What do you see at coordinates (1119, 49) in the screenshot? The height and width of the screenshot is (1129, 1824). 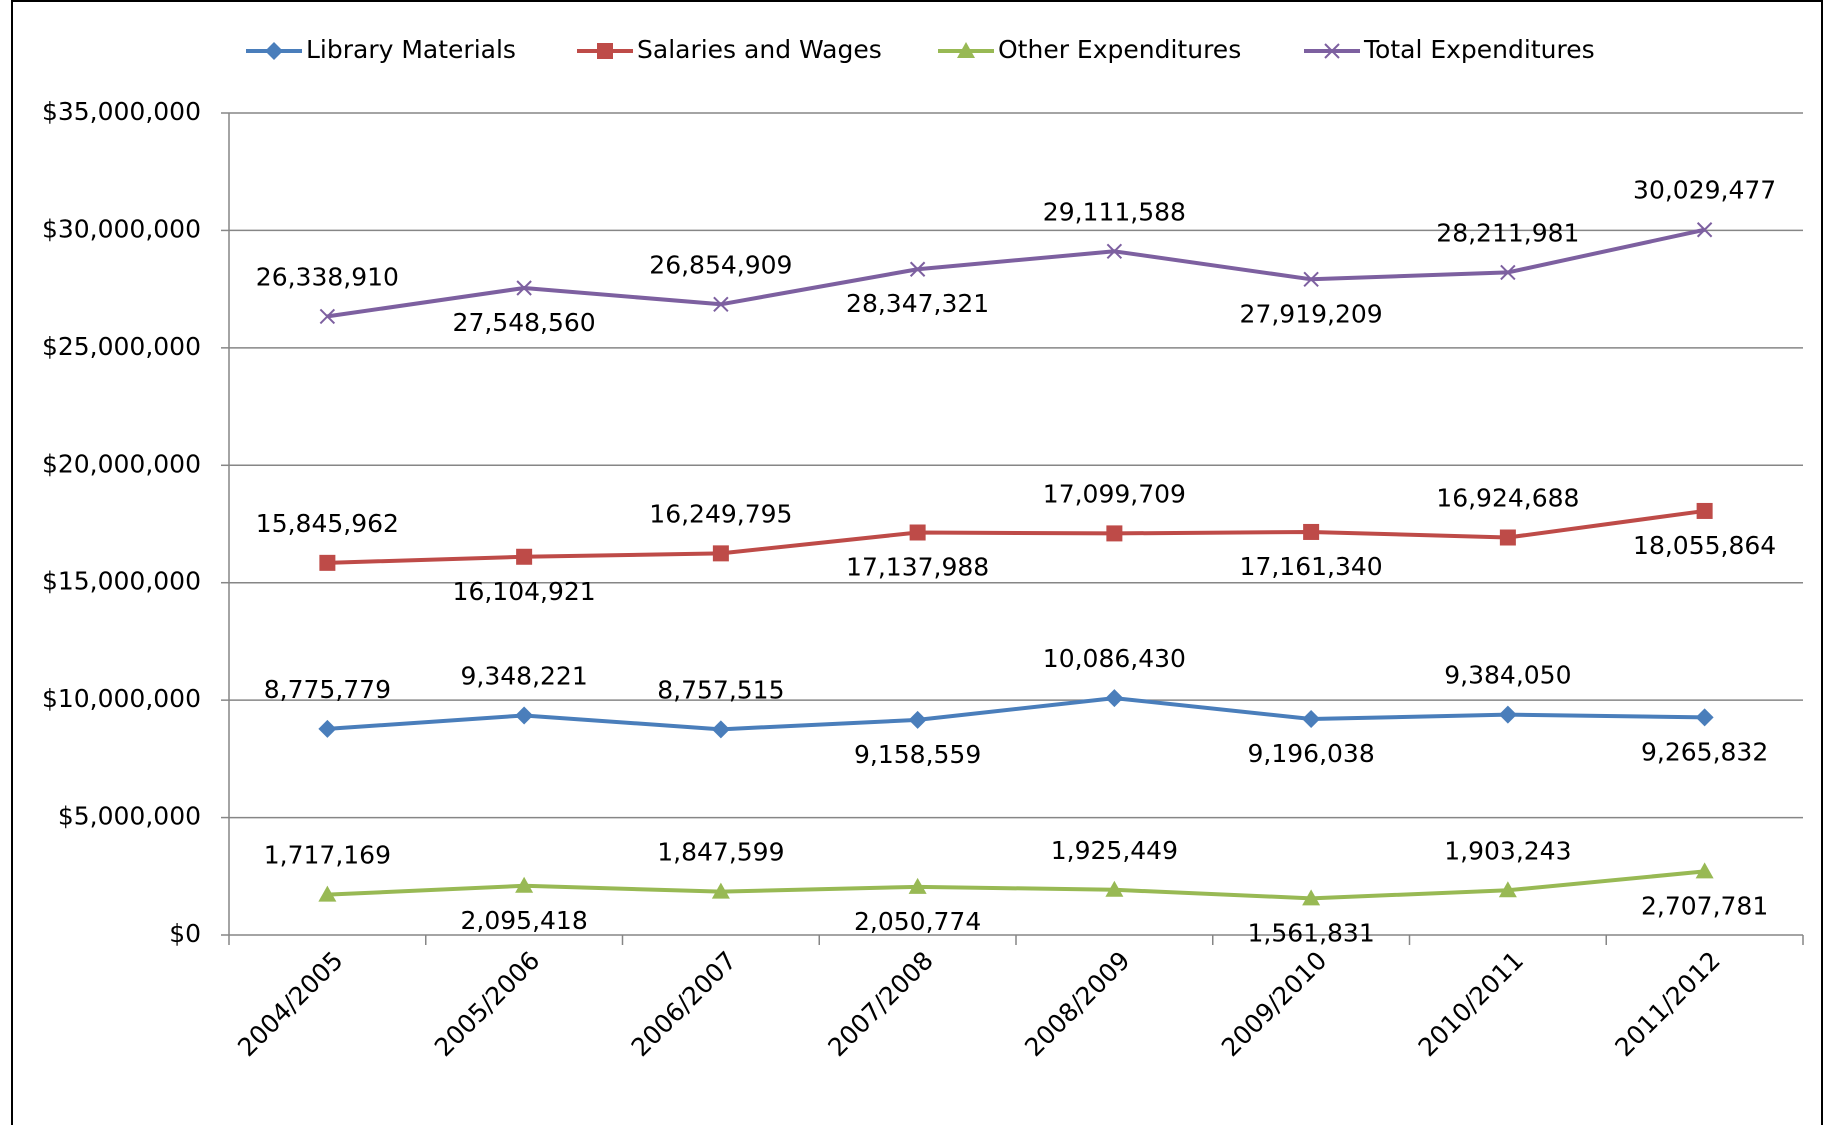 I see `legend-label: Other Expenditures` at bounding box center [1119, 49].